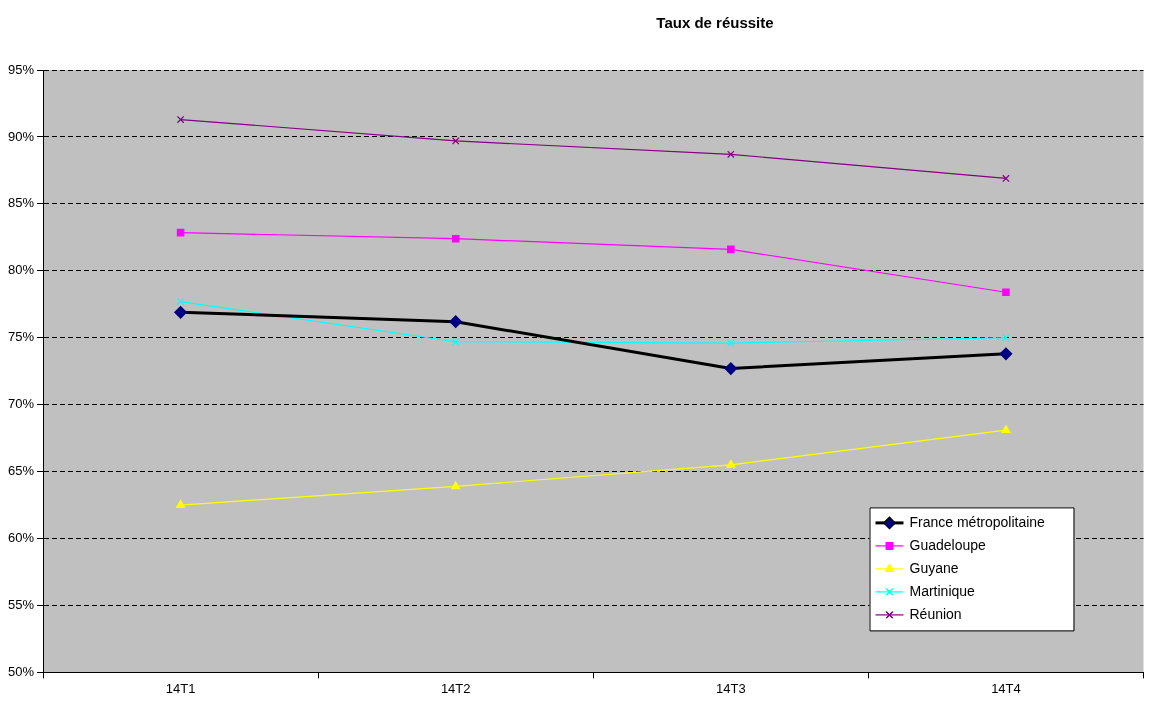 The height and width of the screenshot is (705, 1151). I want to click on legend-label: Réunion, so click(935, 613).